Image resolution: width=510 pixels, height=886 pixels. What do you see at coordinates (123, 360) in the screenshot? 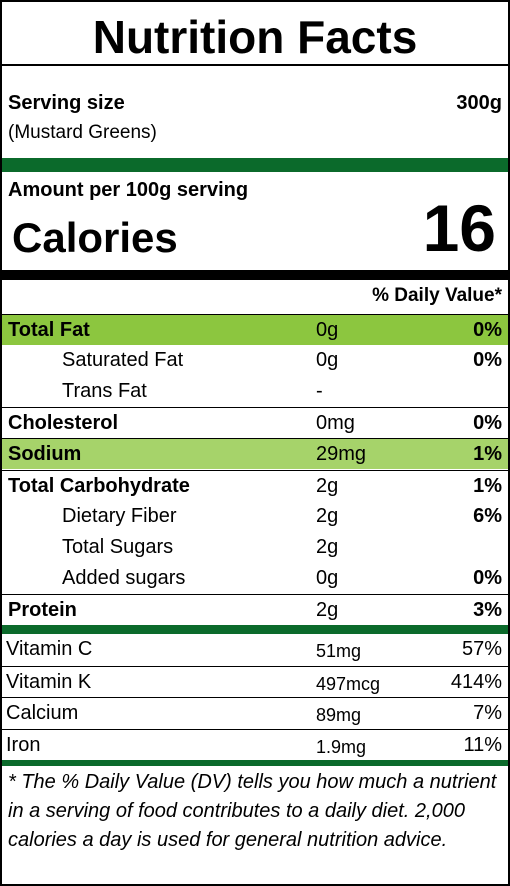
I see `nutrient-name: Saturated Fat` at bounding box center [123, 360].